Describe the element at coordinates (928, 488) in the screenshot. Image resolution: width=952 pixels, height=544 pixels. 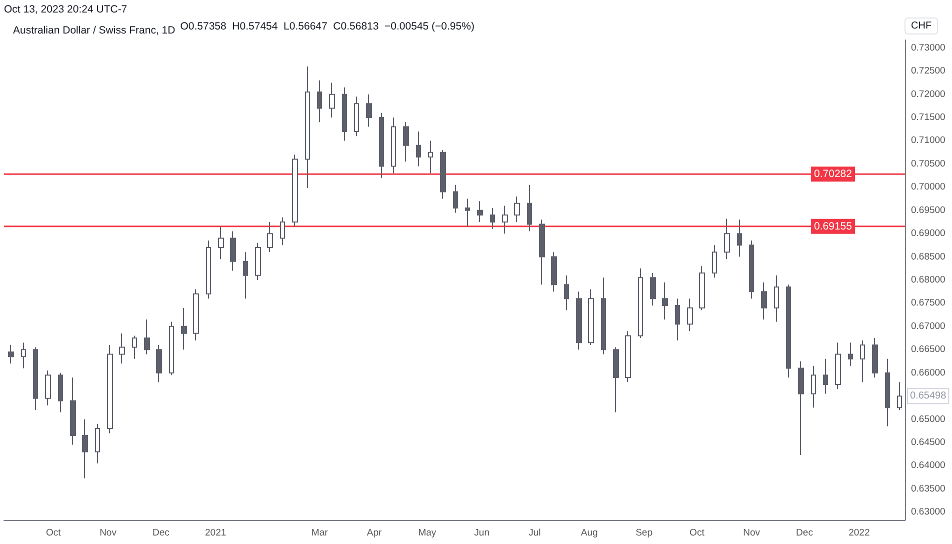
I see `y-tick-label: 0.63500` at that location.